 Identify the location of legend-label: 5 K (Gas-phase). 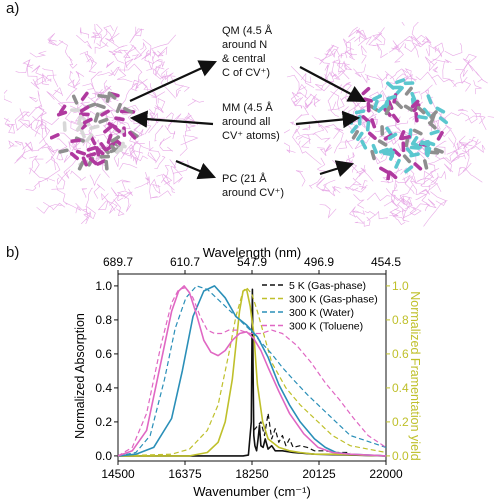
(327, 286).